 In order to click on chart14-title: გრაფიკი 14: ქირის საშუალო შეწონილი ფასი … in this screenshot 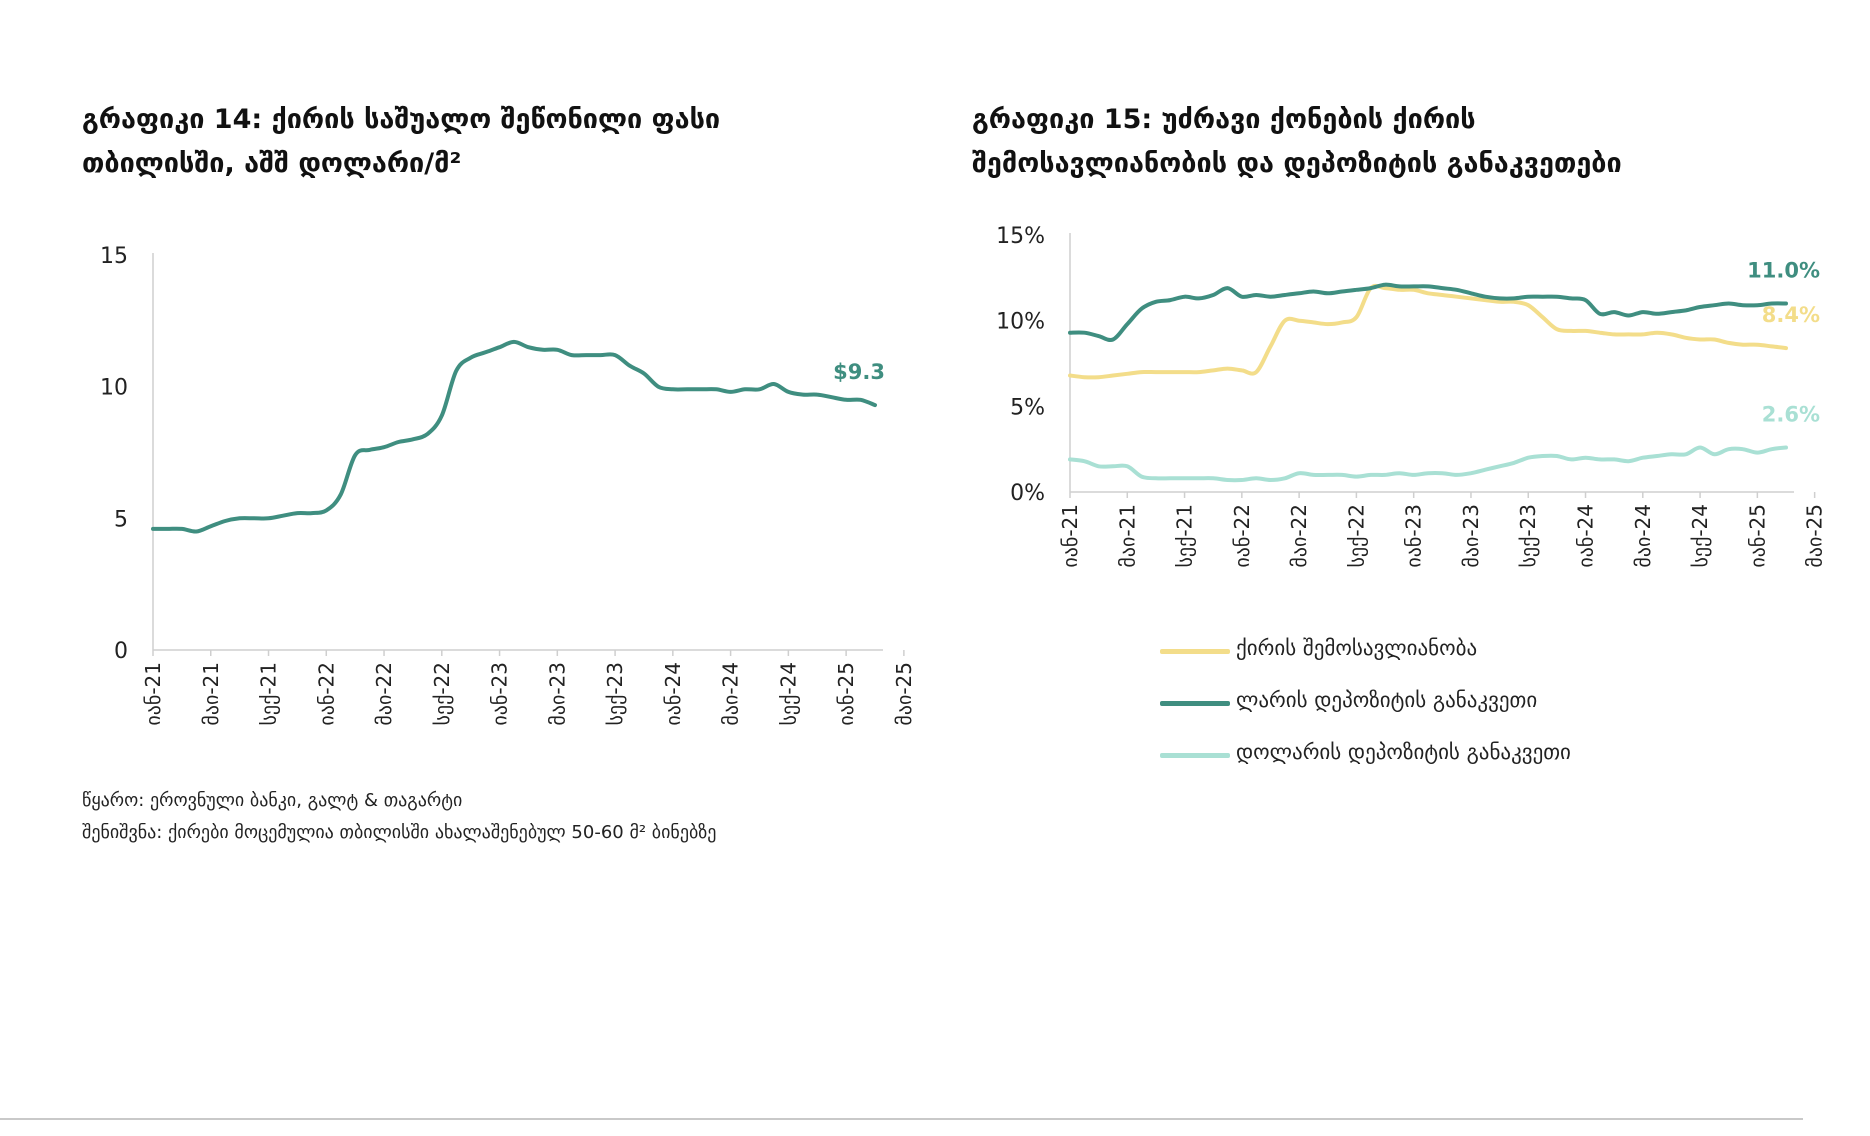, I will do `click(401, 142)`.